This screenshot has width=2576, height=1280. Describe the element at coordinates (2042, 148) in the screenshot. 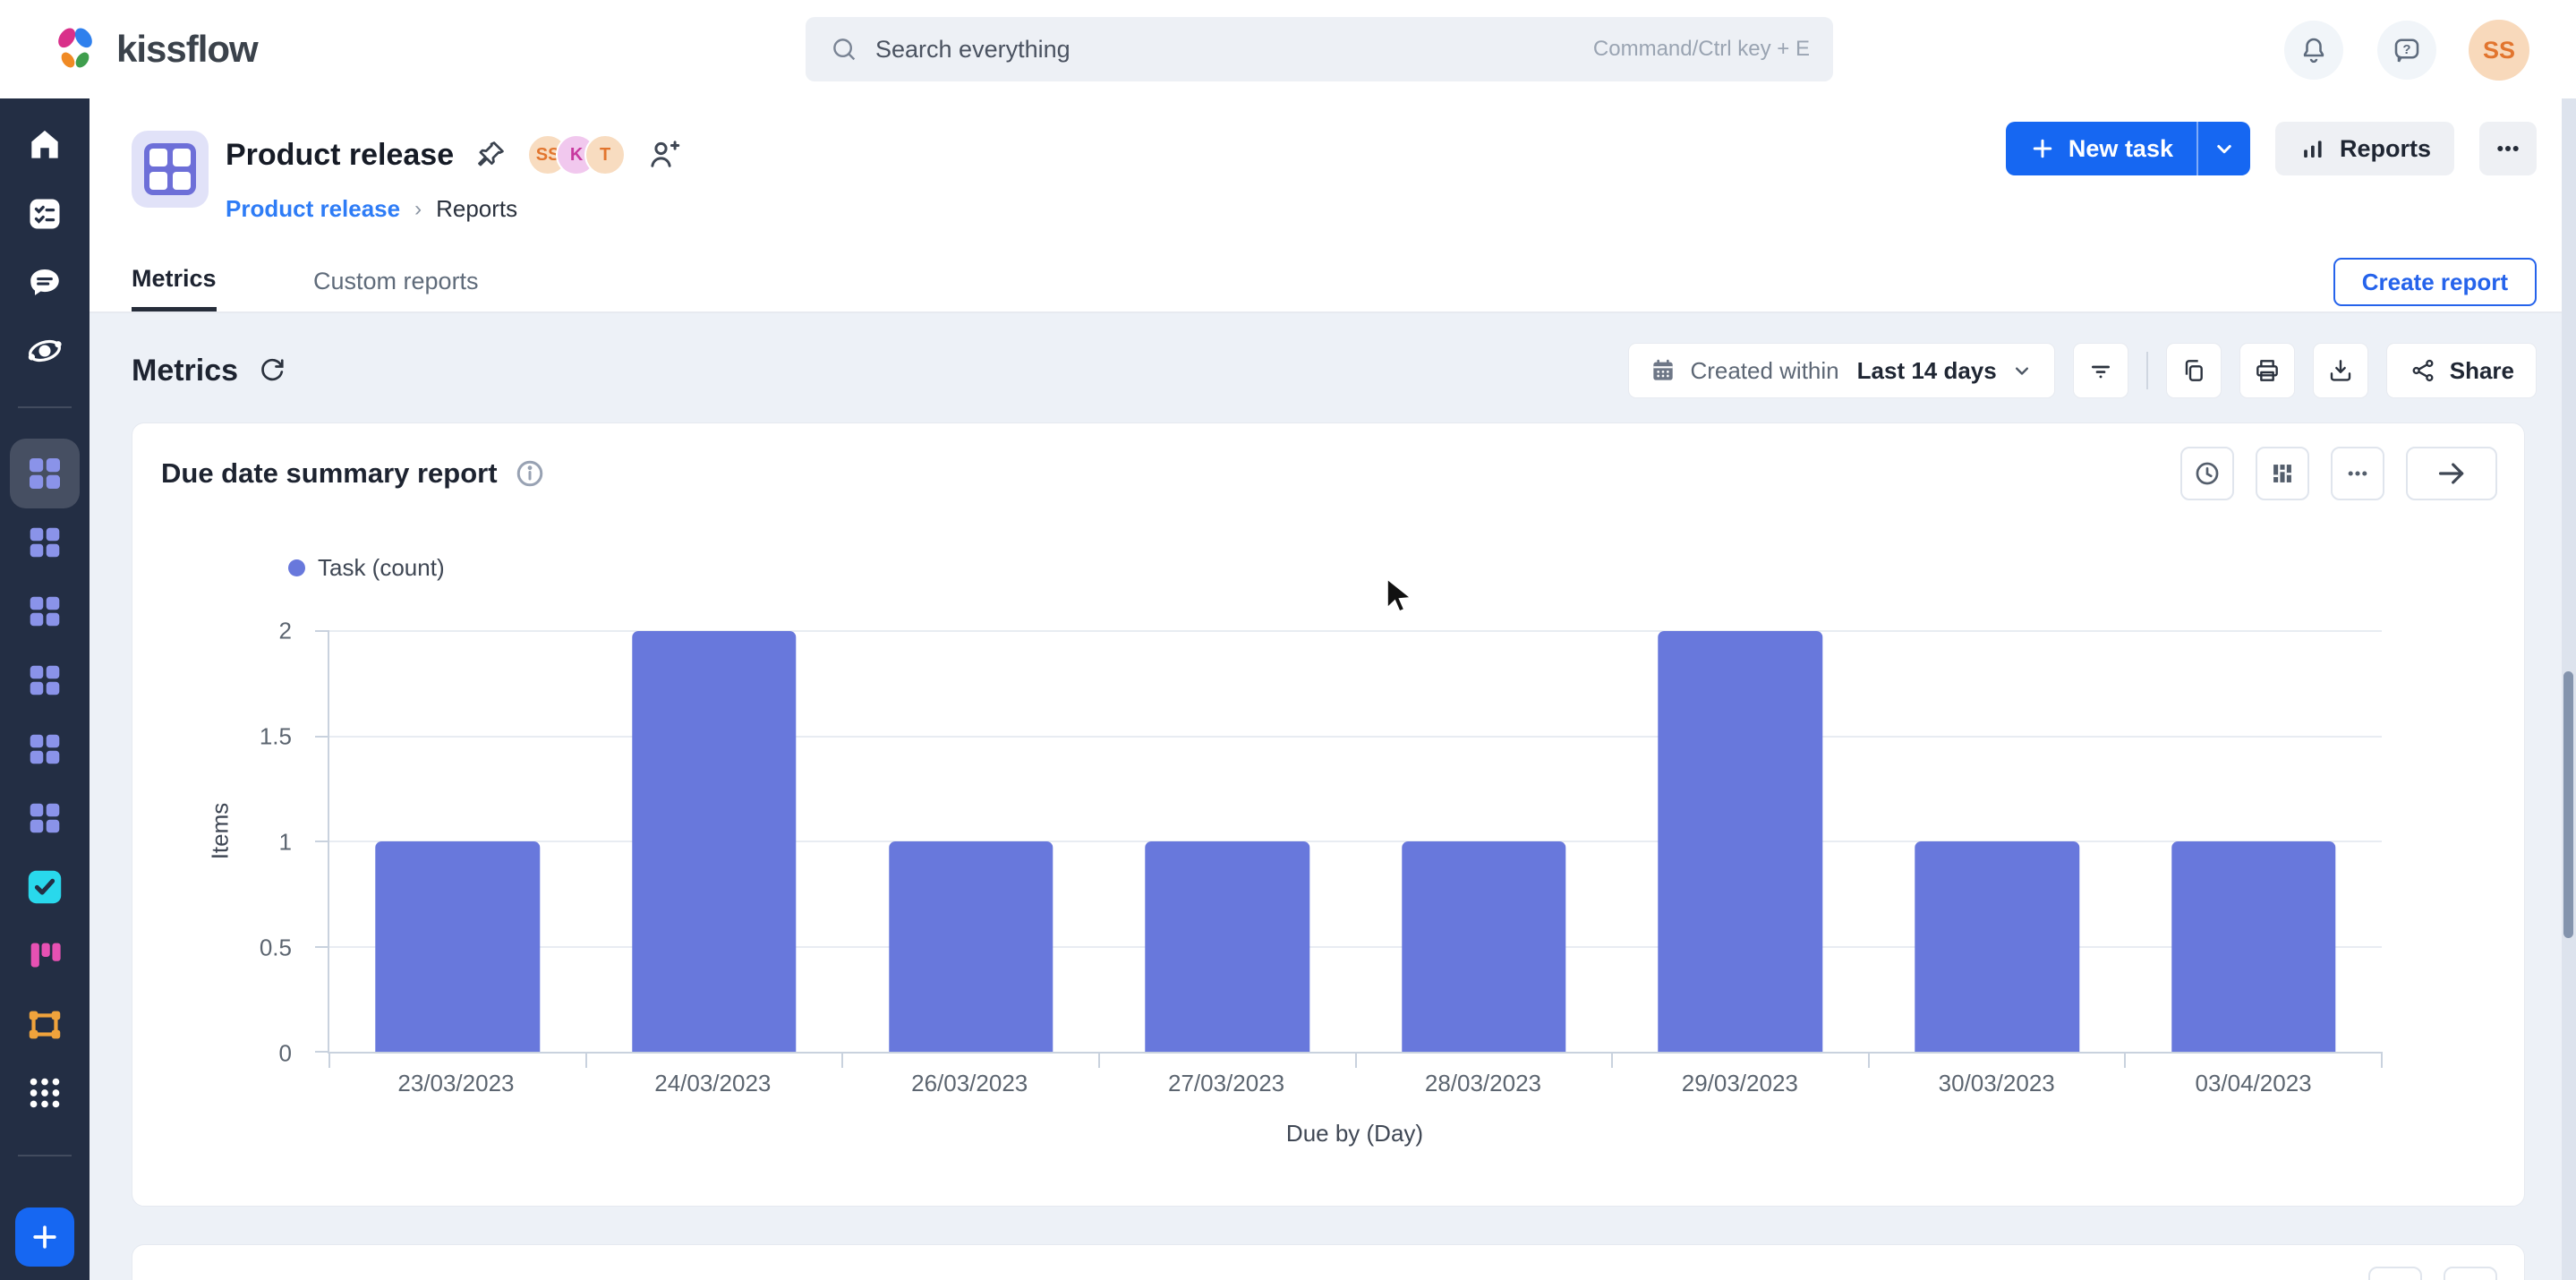

I see `plus-icon` at that location.